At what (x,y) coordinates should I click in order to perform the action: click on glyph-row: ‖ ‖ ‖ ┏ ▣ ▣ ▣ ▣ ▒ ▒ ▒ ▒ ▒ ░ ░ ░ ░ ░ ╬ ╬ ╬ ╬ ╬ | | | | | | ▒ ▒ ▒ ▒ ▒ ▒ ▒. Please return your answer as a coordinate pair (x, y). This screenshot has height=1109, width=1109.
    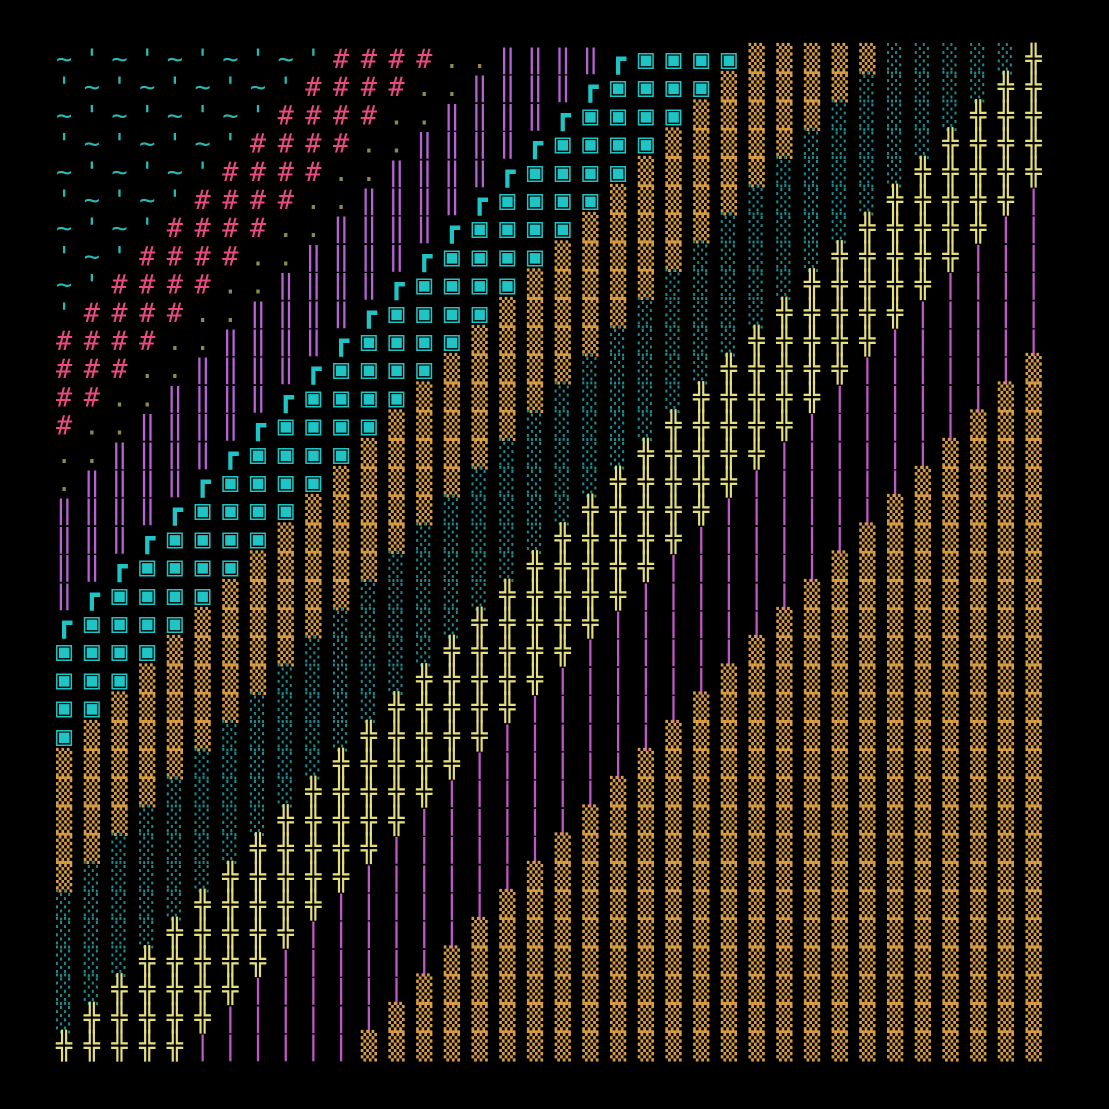
    Looking at the image, I should click on (549, 537).